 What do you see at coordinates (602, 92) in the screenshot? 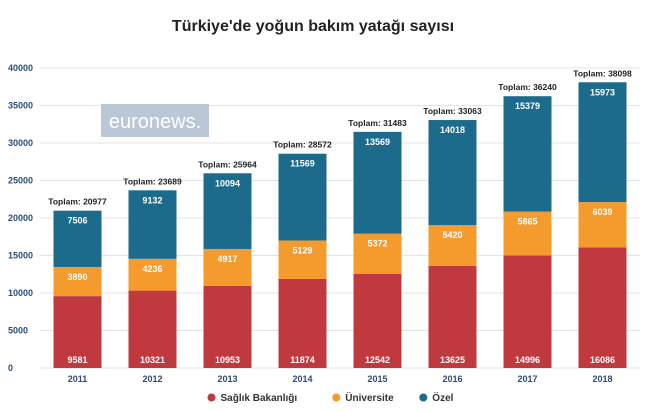
I see `data-label: 15973` at bounding box center [602, 92].